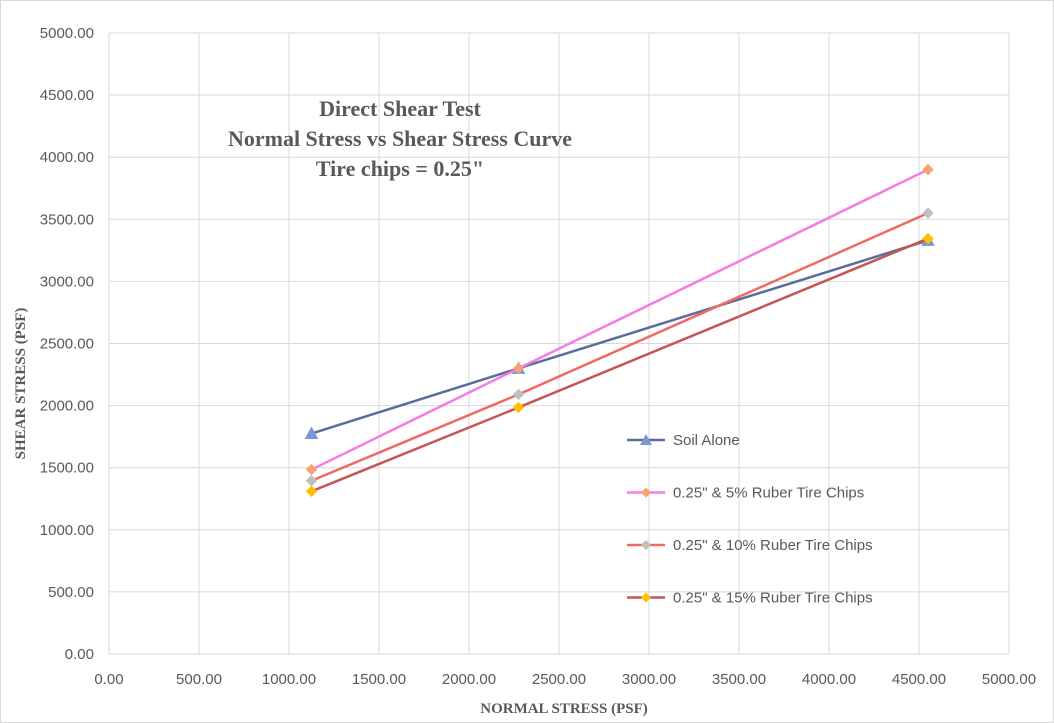  Describe the element at coordinates (739, 679) in the screenshot. I see `x-tick-label: 3500.00` at that location.